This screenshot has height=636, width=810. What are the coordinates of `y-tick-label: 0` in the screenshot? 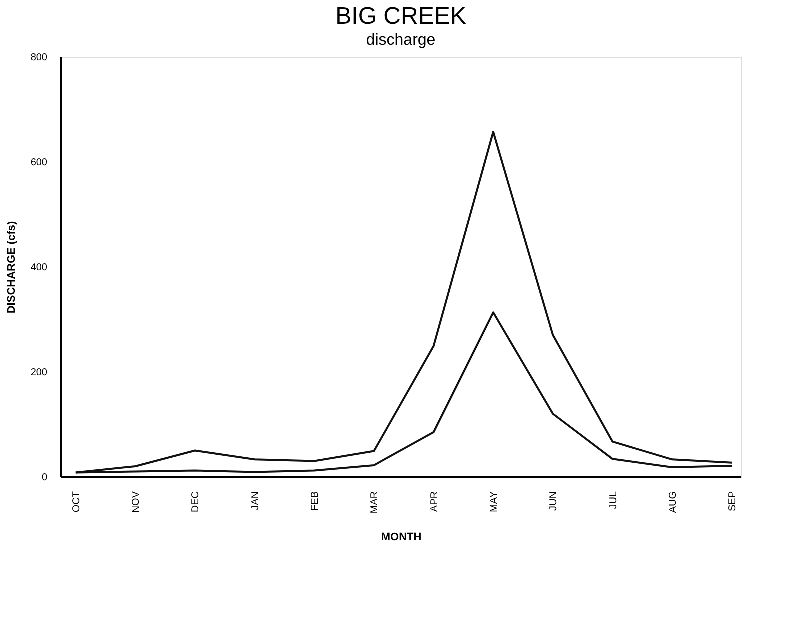 It's located at (45, 478).